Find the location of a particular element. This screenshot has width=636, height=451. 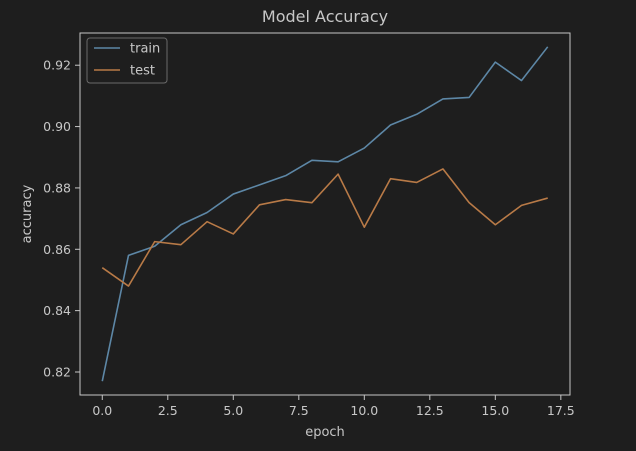

legend-box is located at coordinates (127, 60).